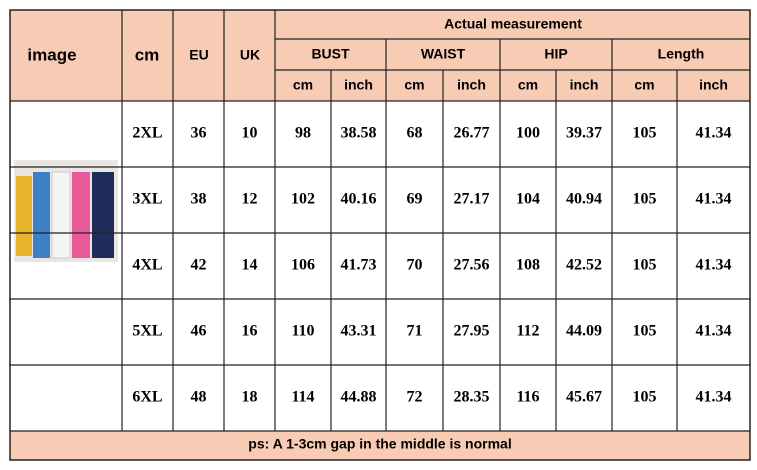 The height and width of the screenshot is (470, 757). I want to click on group-header: BUST, so click(330, 54).